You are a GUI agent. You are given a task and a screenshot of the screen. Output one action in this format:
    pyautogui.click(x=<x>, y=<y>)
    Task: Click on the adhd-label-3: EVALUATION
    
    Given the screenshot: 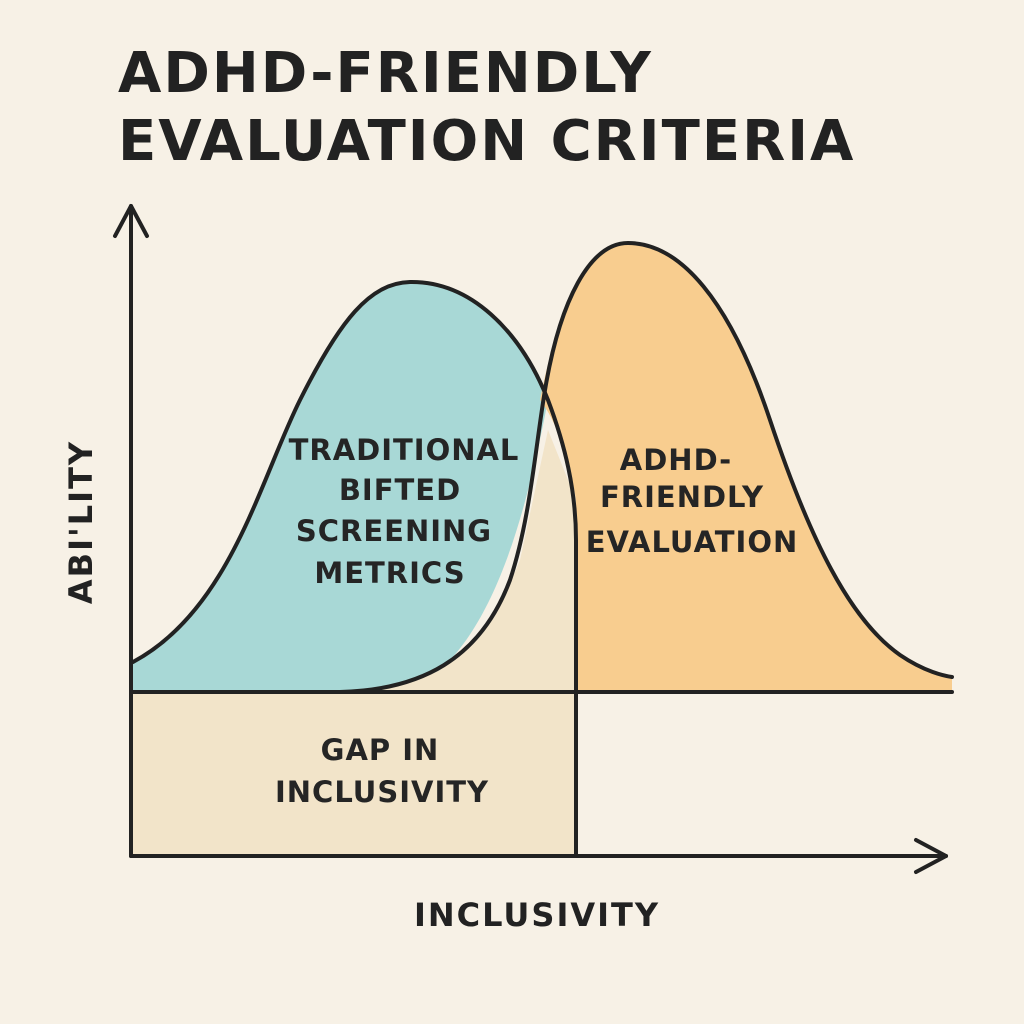 What is the action you would take?
    pyautogui.click(x=692, y=542)
    